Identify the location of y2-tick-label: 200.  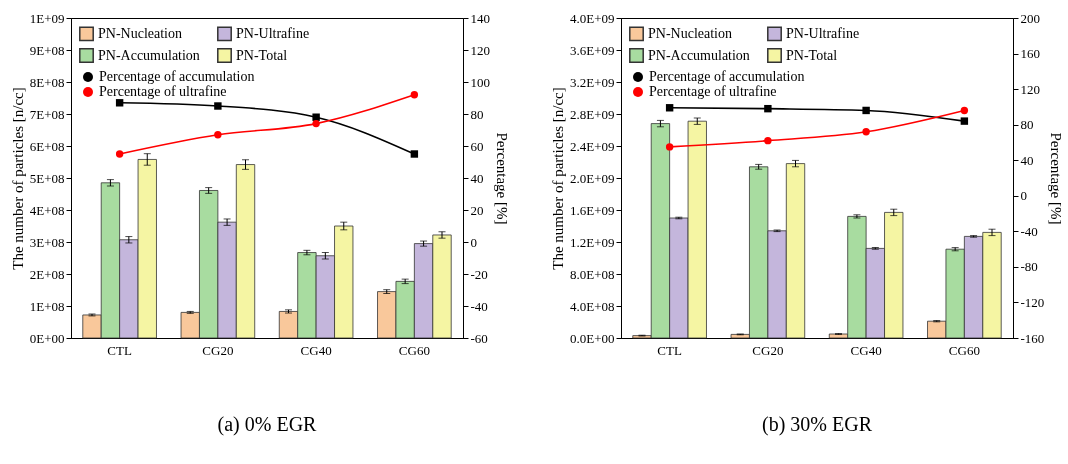
(1030, 18).